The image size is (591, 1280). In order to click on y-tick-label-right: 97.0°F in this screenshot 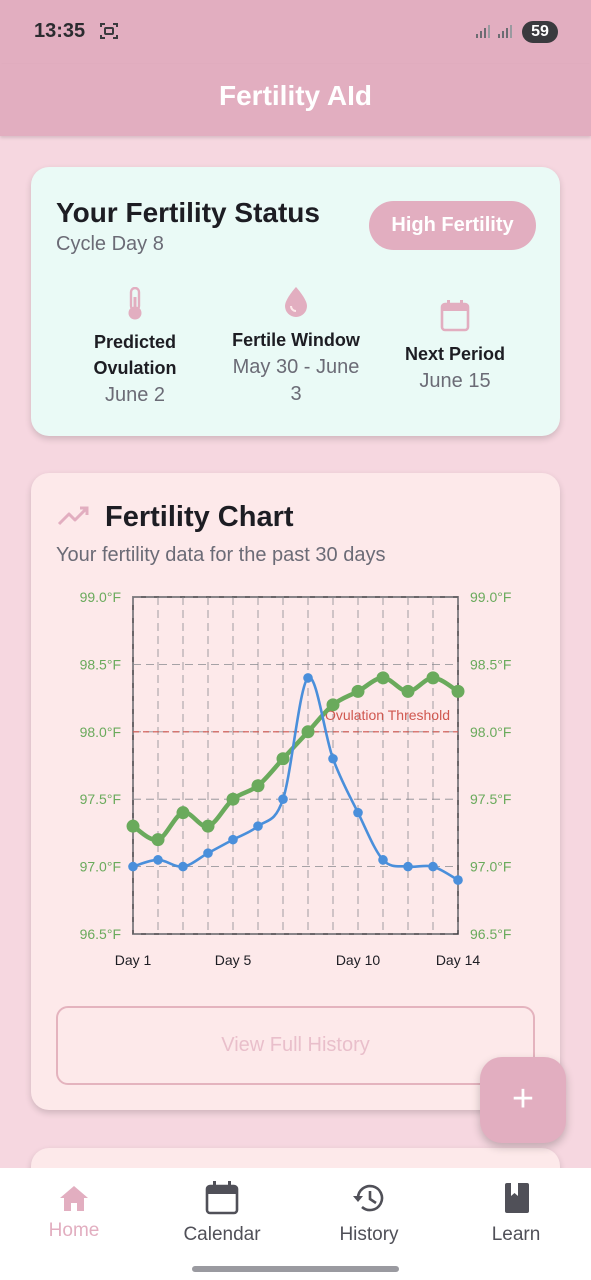, I will do `click(490, 867)`.